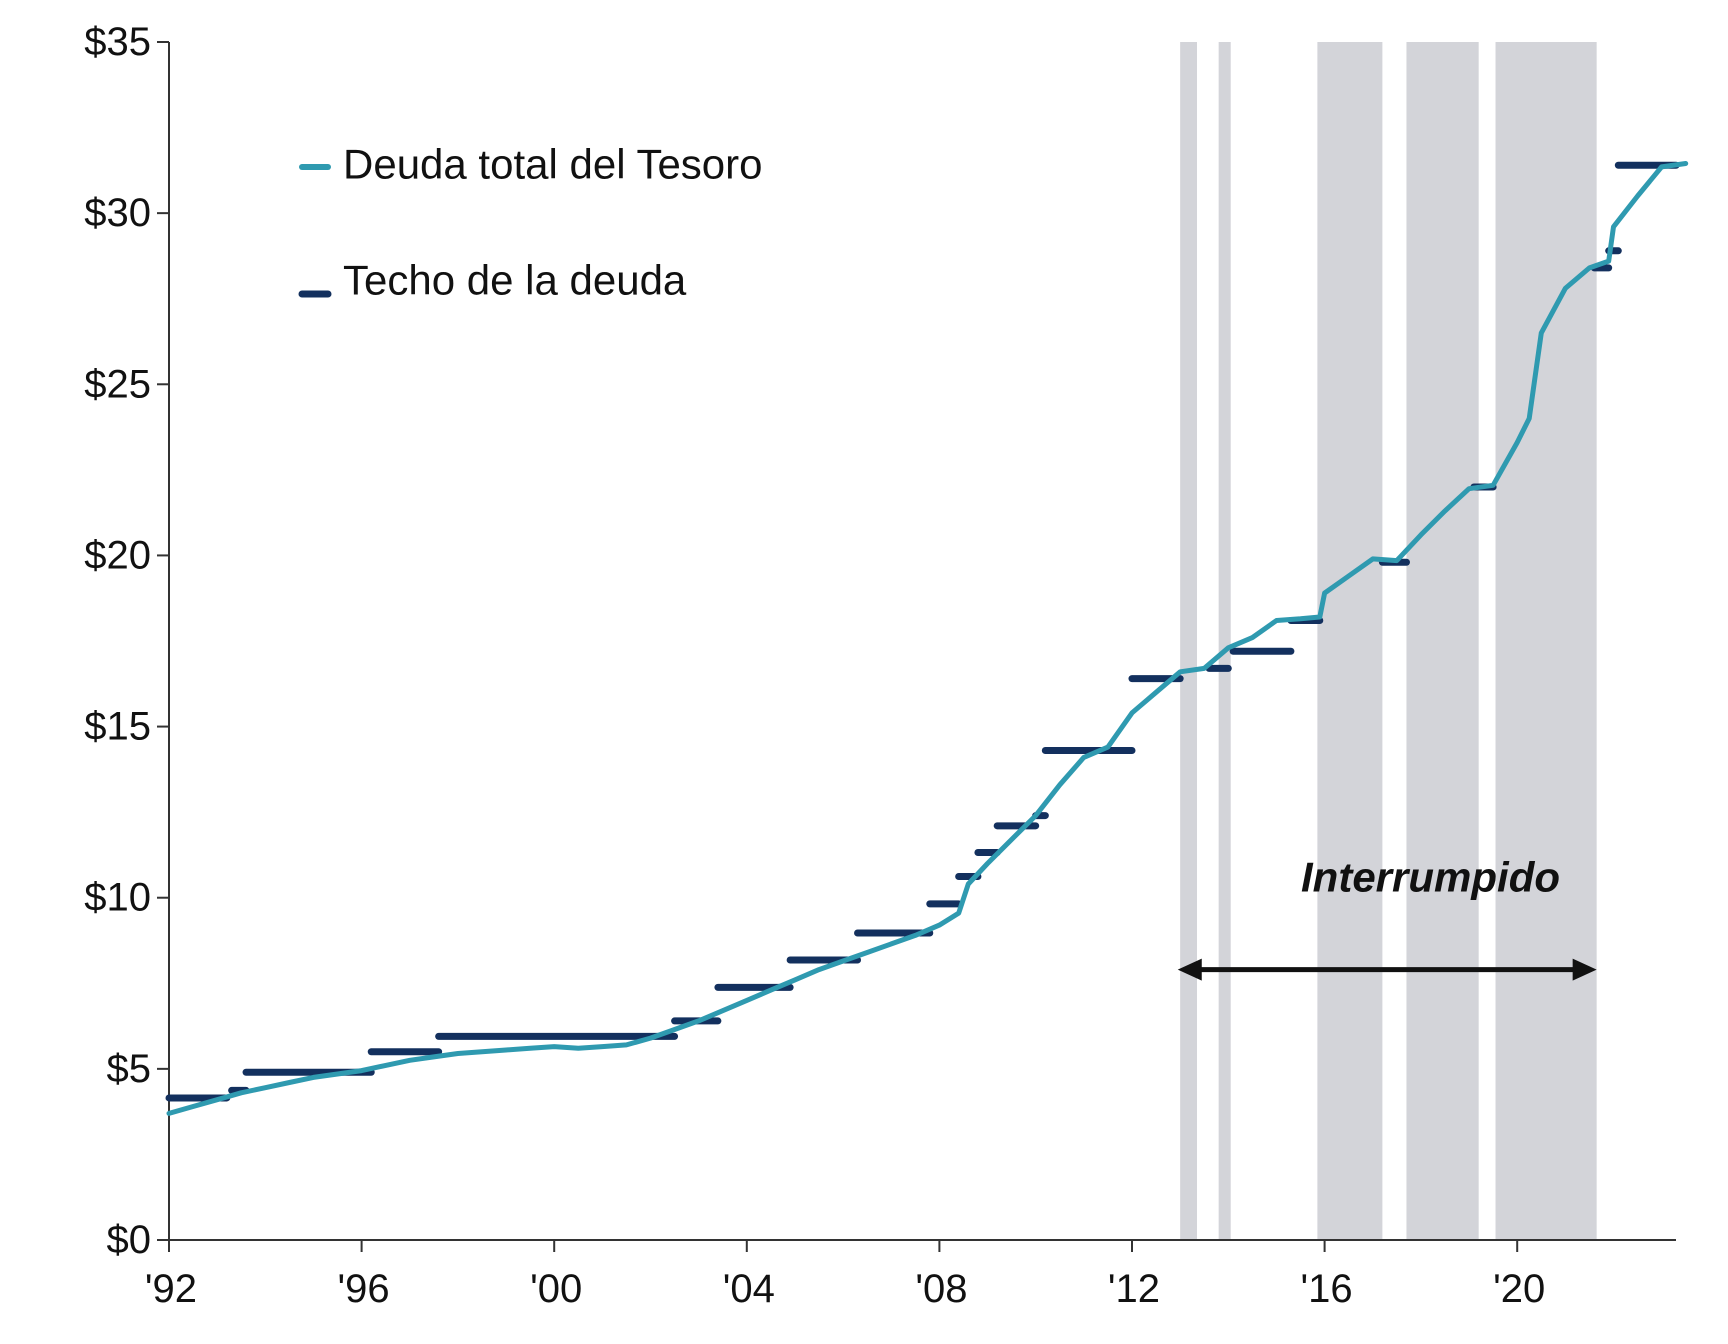  Describe the element at coordinates (171, 1289) in the screenshot. I see `x-tick-label: '92` at that location.